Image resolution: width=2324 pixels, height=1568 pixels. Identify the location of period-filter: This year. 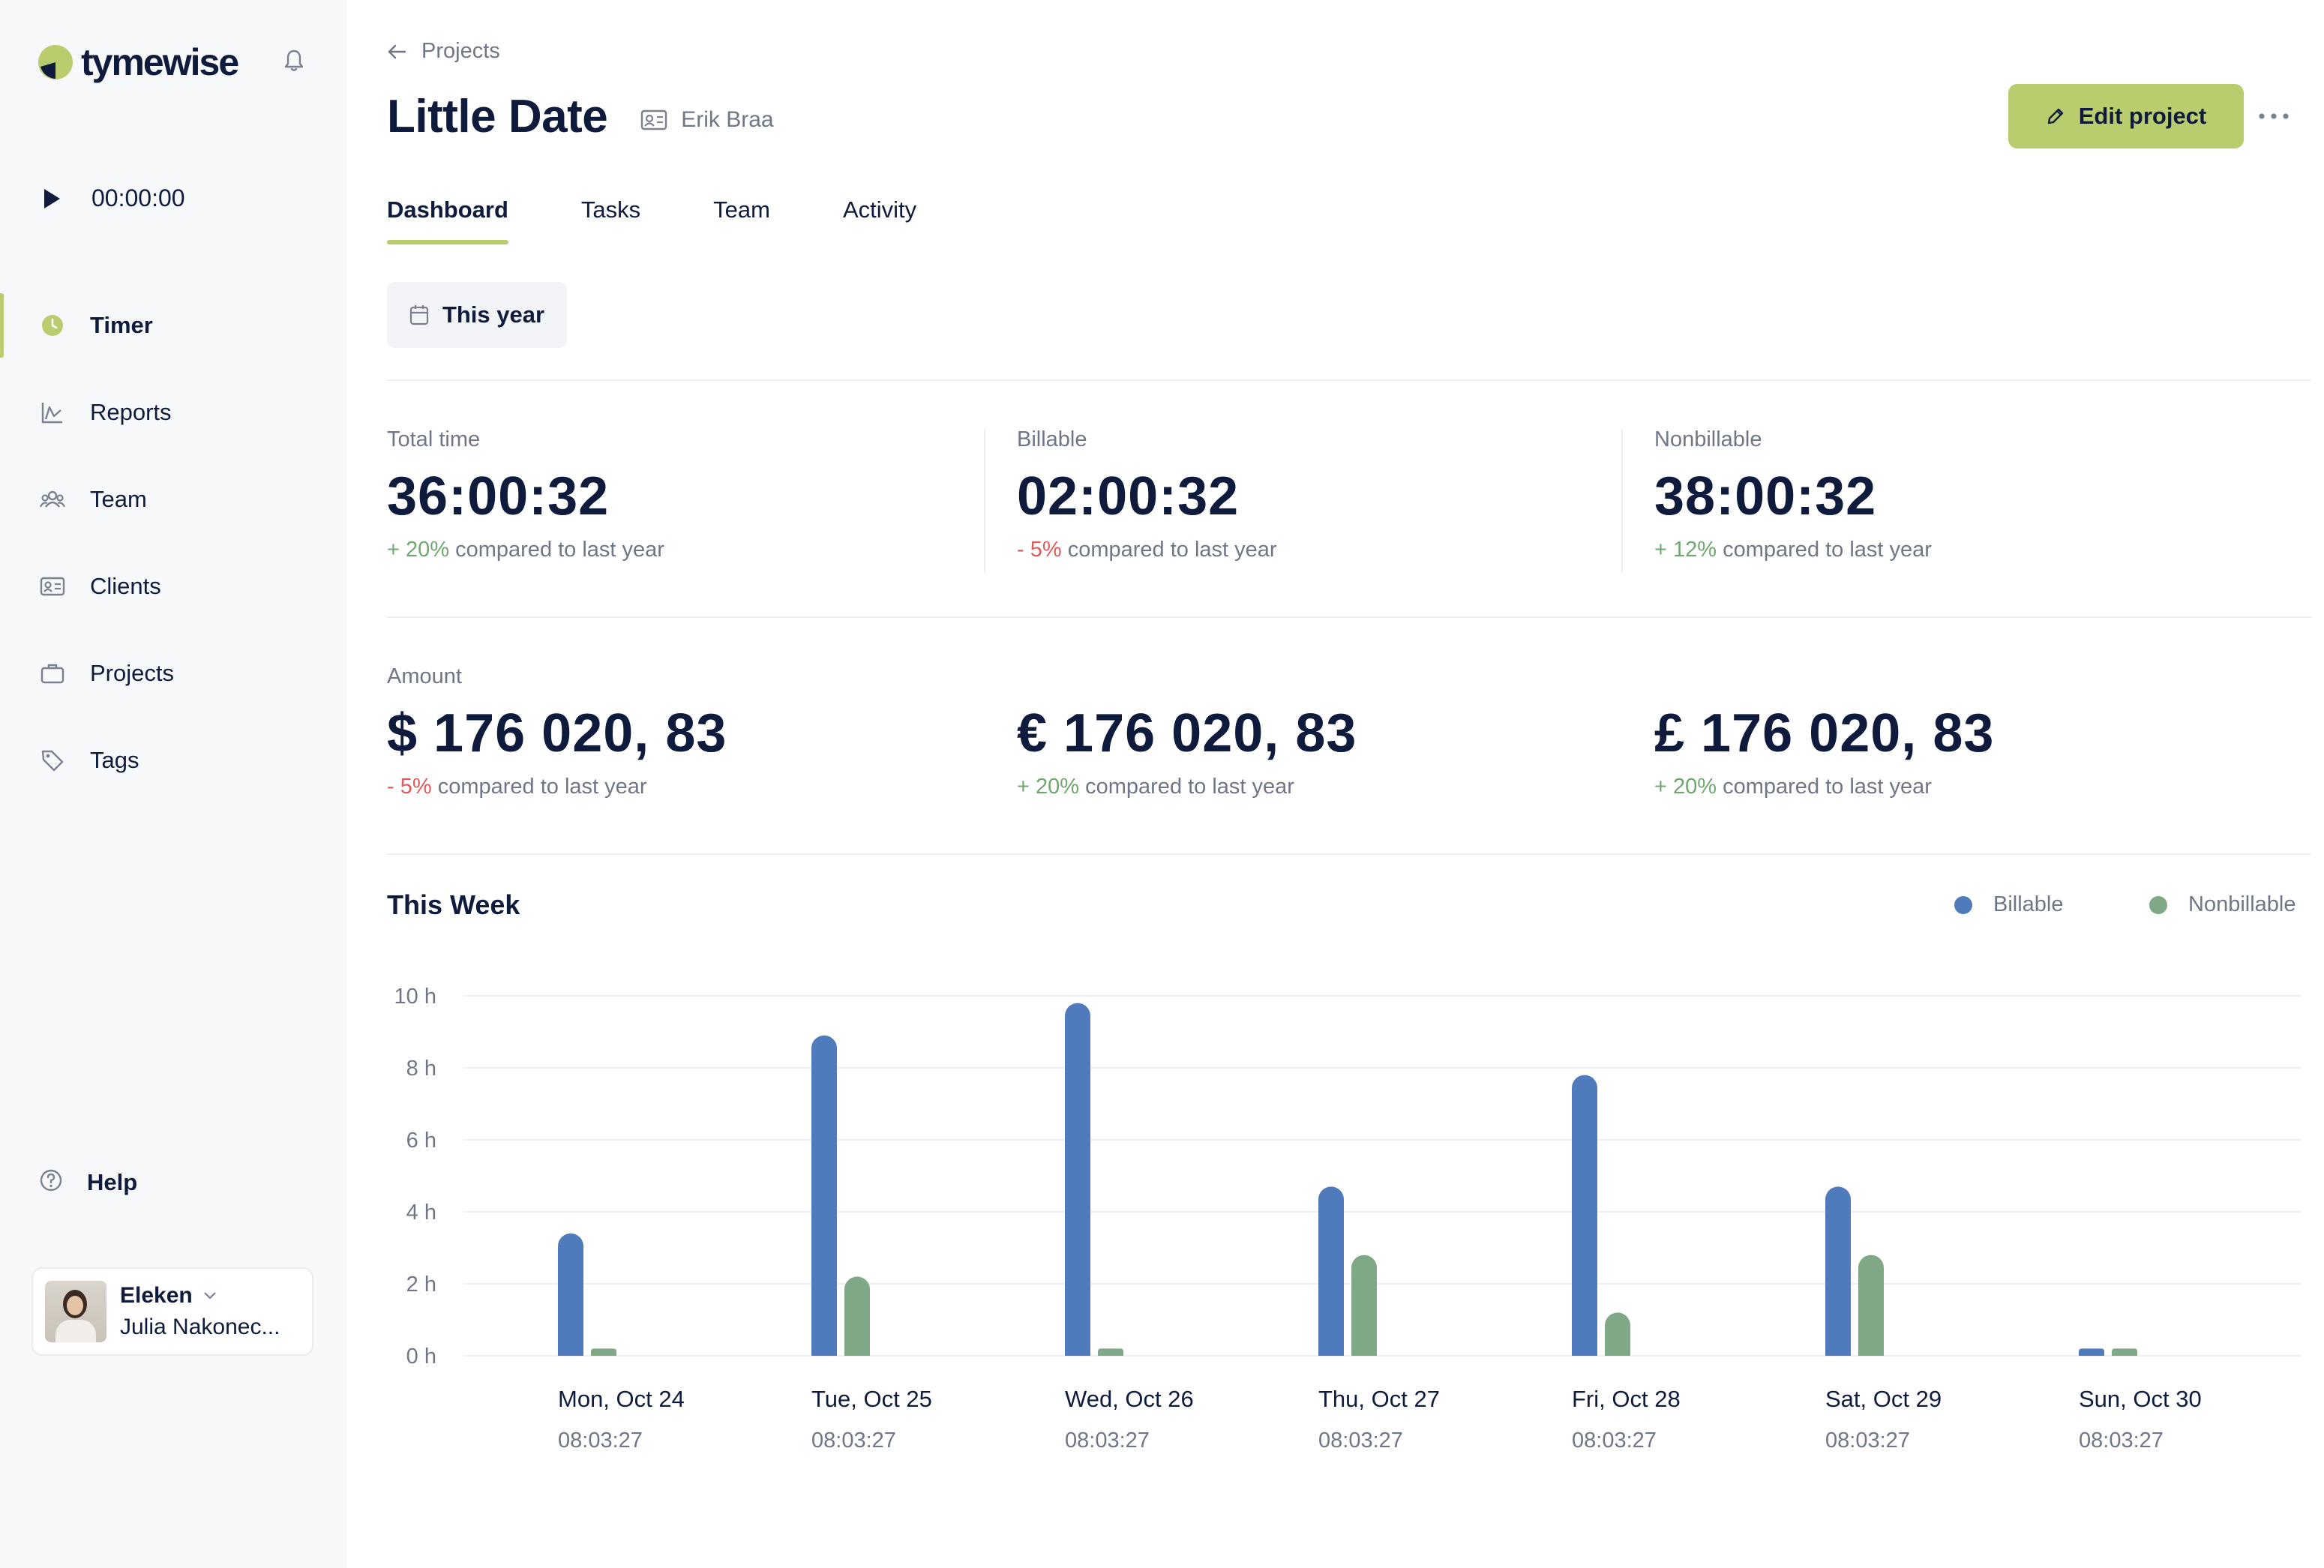
(477, 315).